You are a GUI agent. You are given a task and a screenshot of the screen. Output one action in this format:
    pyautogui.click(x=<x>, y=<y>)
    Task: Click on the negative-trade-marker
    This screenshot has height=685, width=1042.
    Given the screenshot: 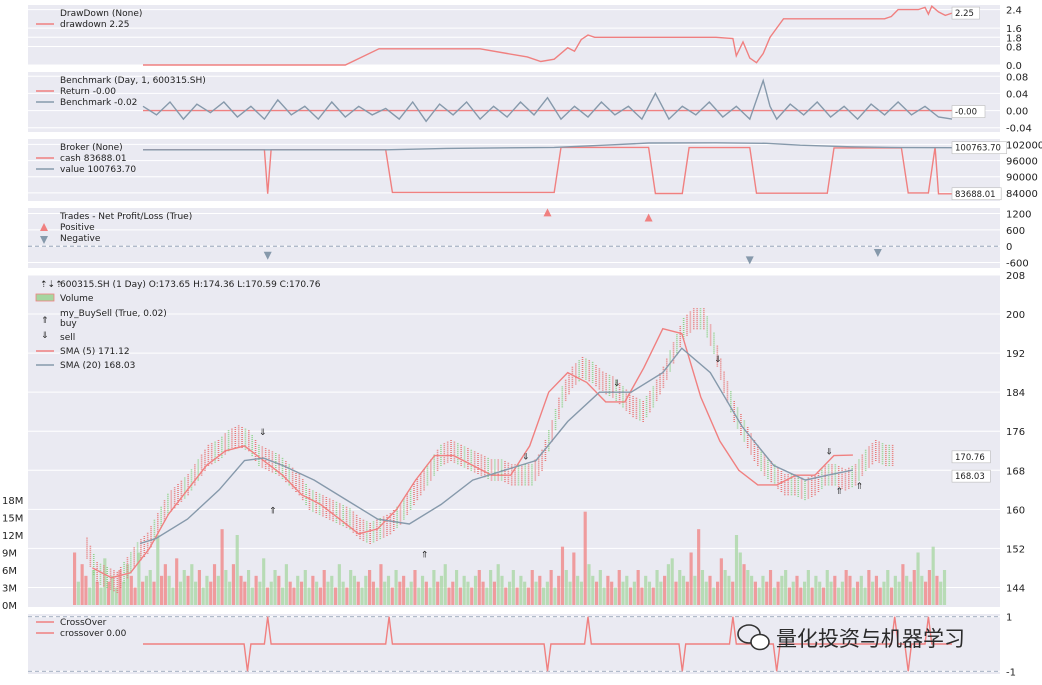 What is the action you would take?
    pyautogui.click(x=877, y=253)
    